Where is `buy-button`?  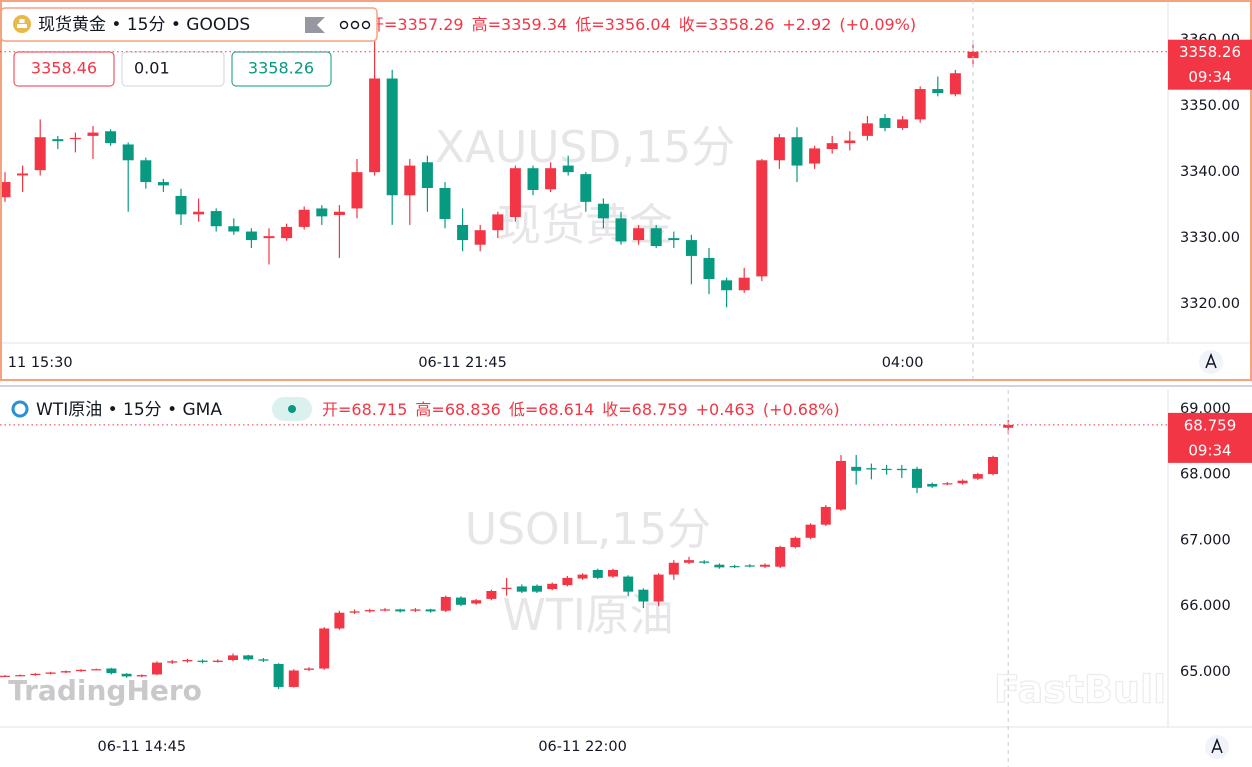
buy-button is located at coordinates (281, 69).